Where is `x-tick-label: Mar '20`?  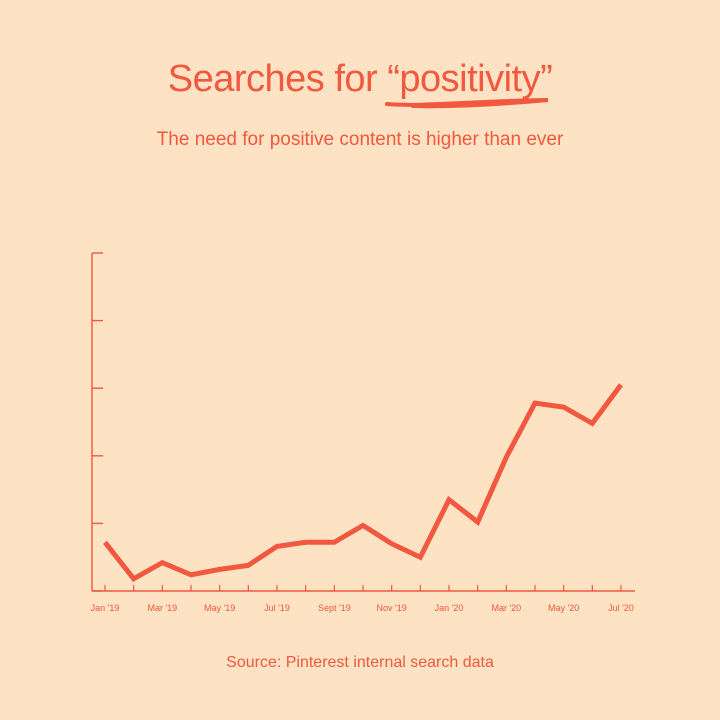
x-tick-label: Mar '20 is located at coordinates (506, 608).